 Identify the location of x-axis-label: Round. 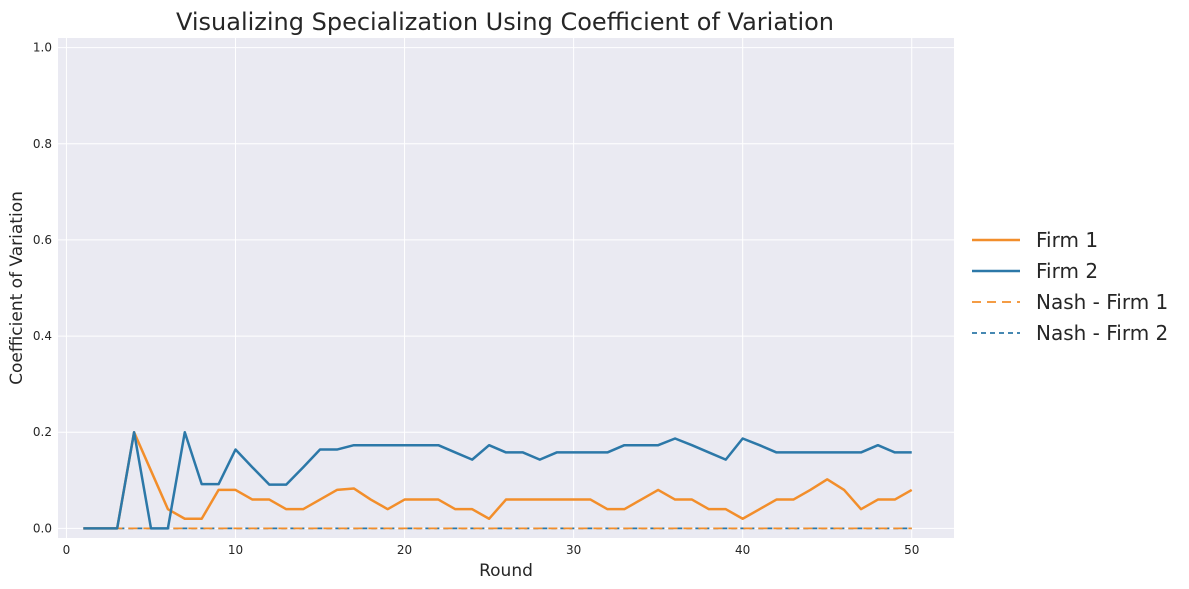
(506, 571).